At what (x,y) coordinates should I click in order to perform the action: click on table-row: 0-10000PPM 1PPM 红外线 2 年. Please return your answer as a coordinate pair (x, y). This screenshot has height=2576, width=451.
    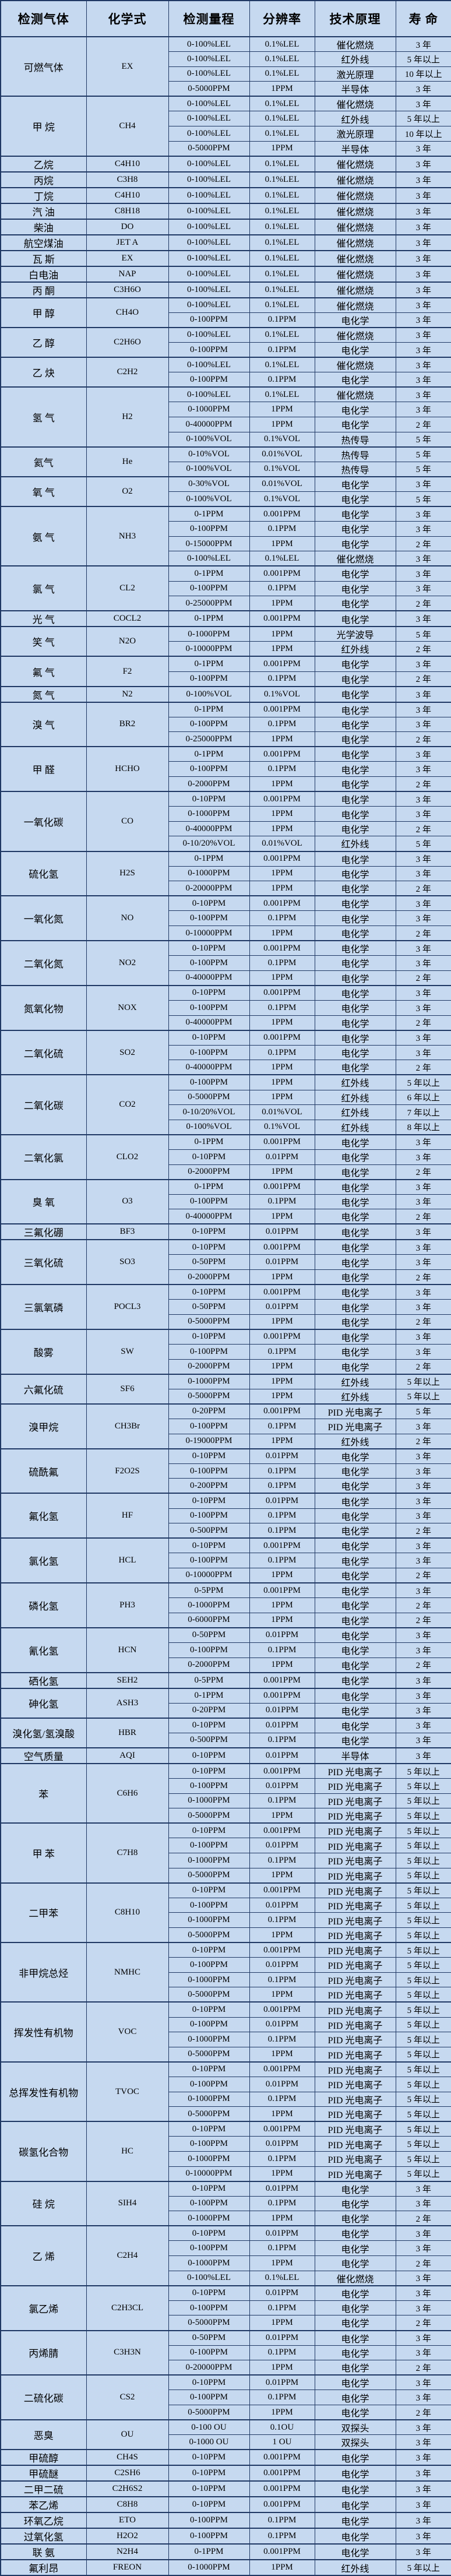
    Looking at the image, I should click on (226, 649).